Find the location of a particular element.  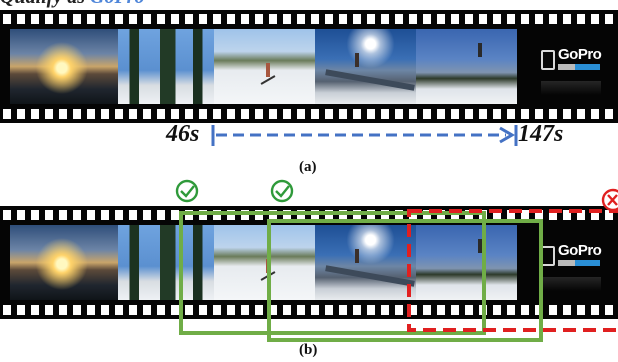

start-time-label: 46s is located at coordinates (183, 134).